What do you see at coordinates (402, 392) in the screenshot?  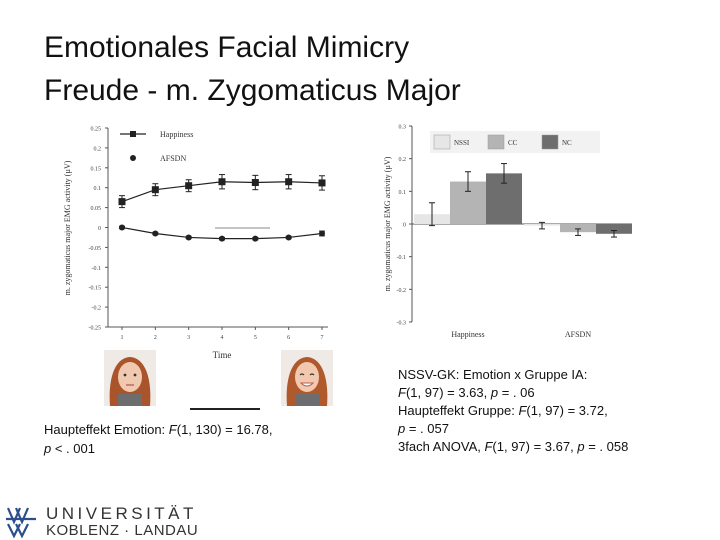 I see `stats-right-f1: F` at bounding box center [402, 392].